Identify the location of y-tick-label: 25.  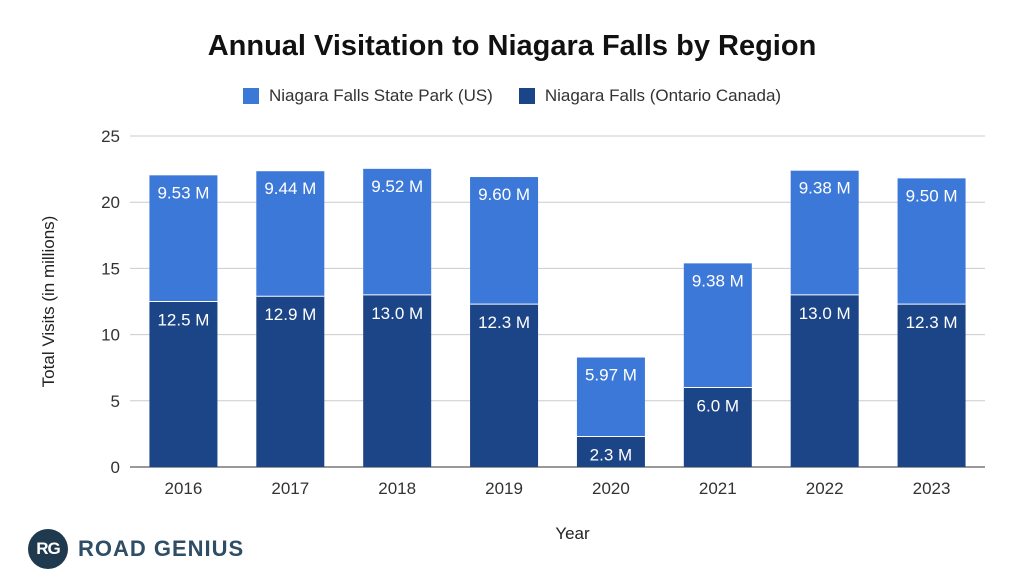
(110, 136).